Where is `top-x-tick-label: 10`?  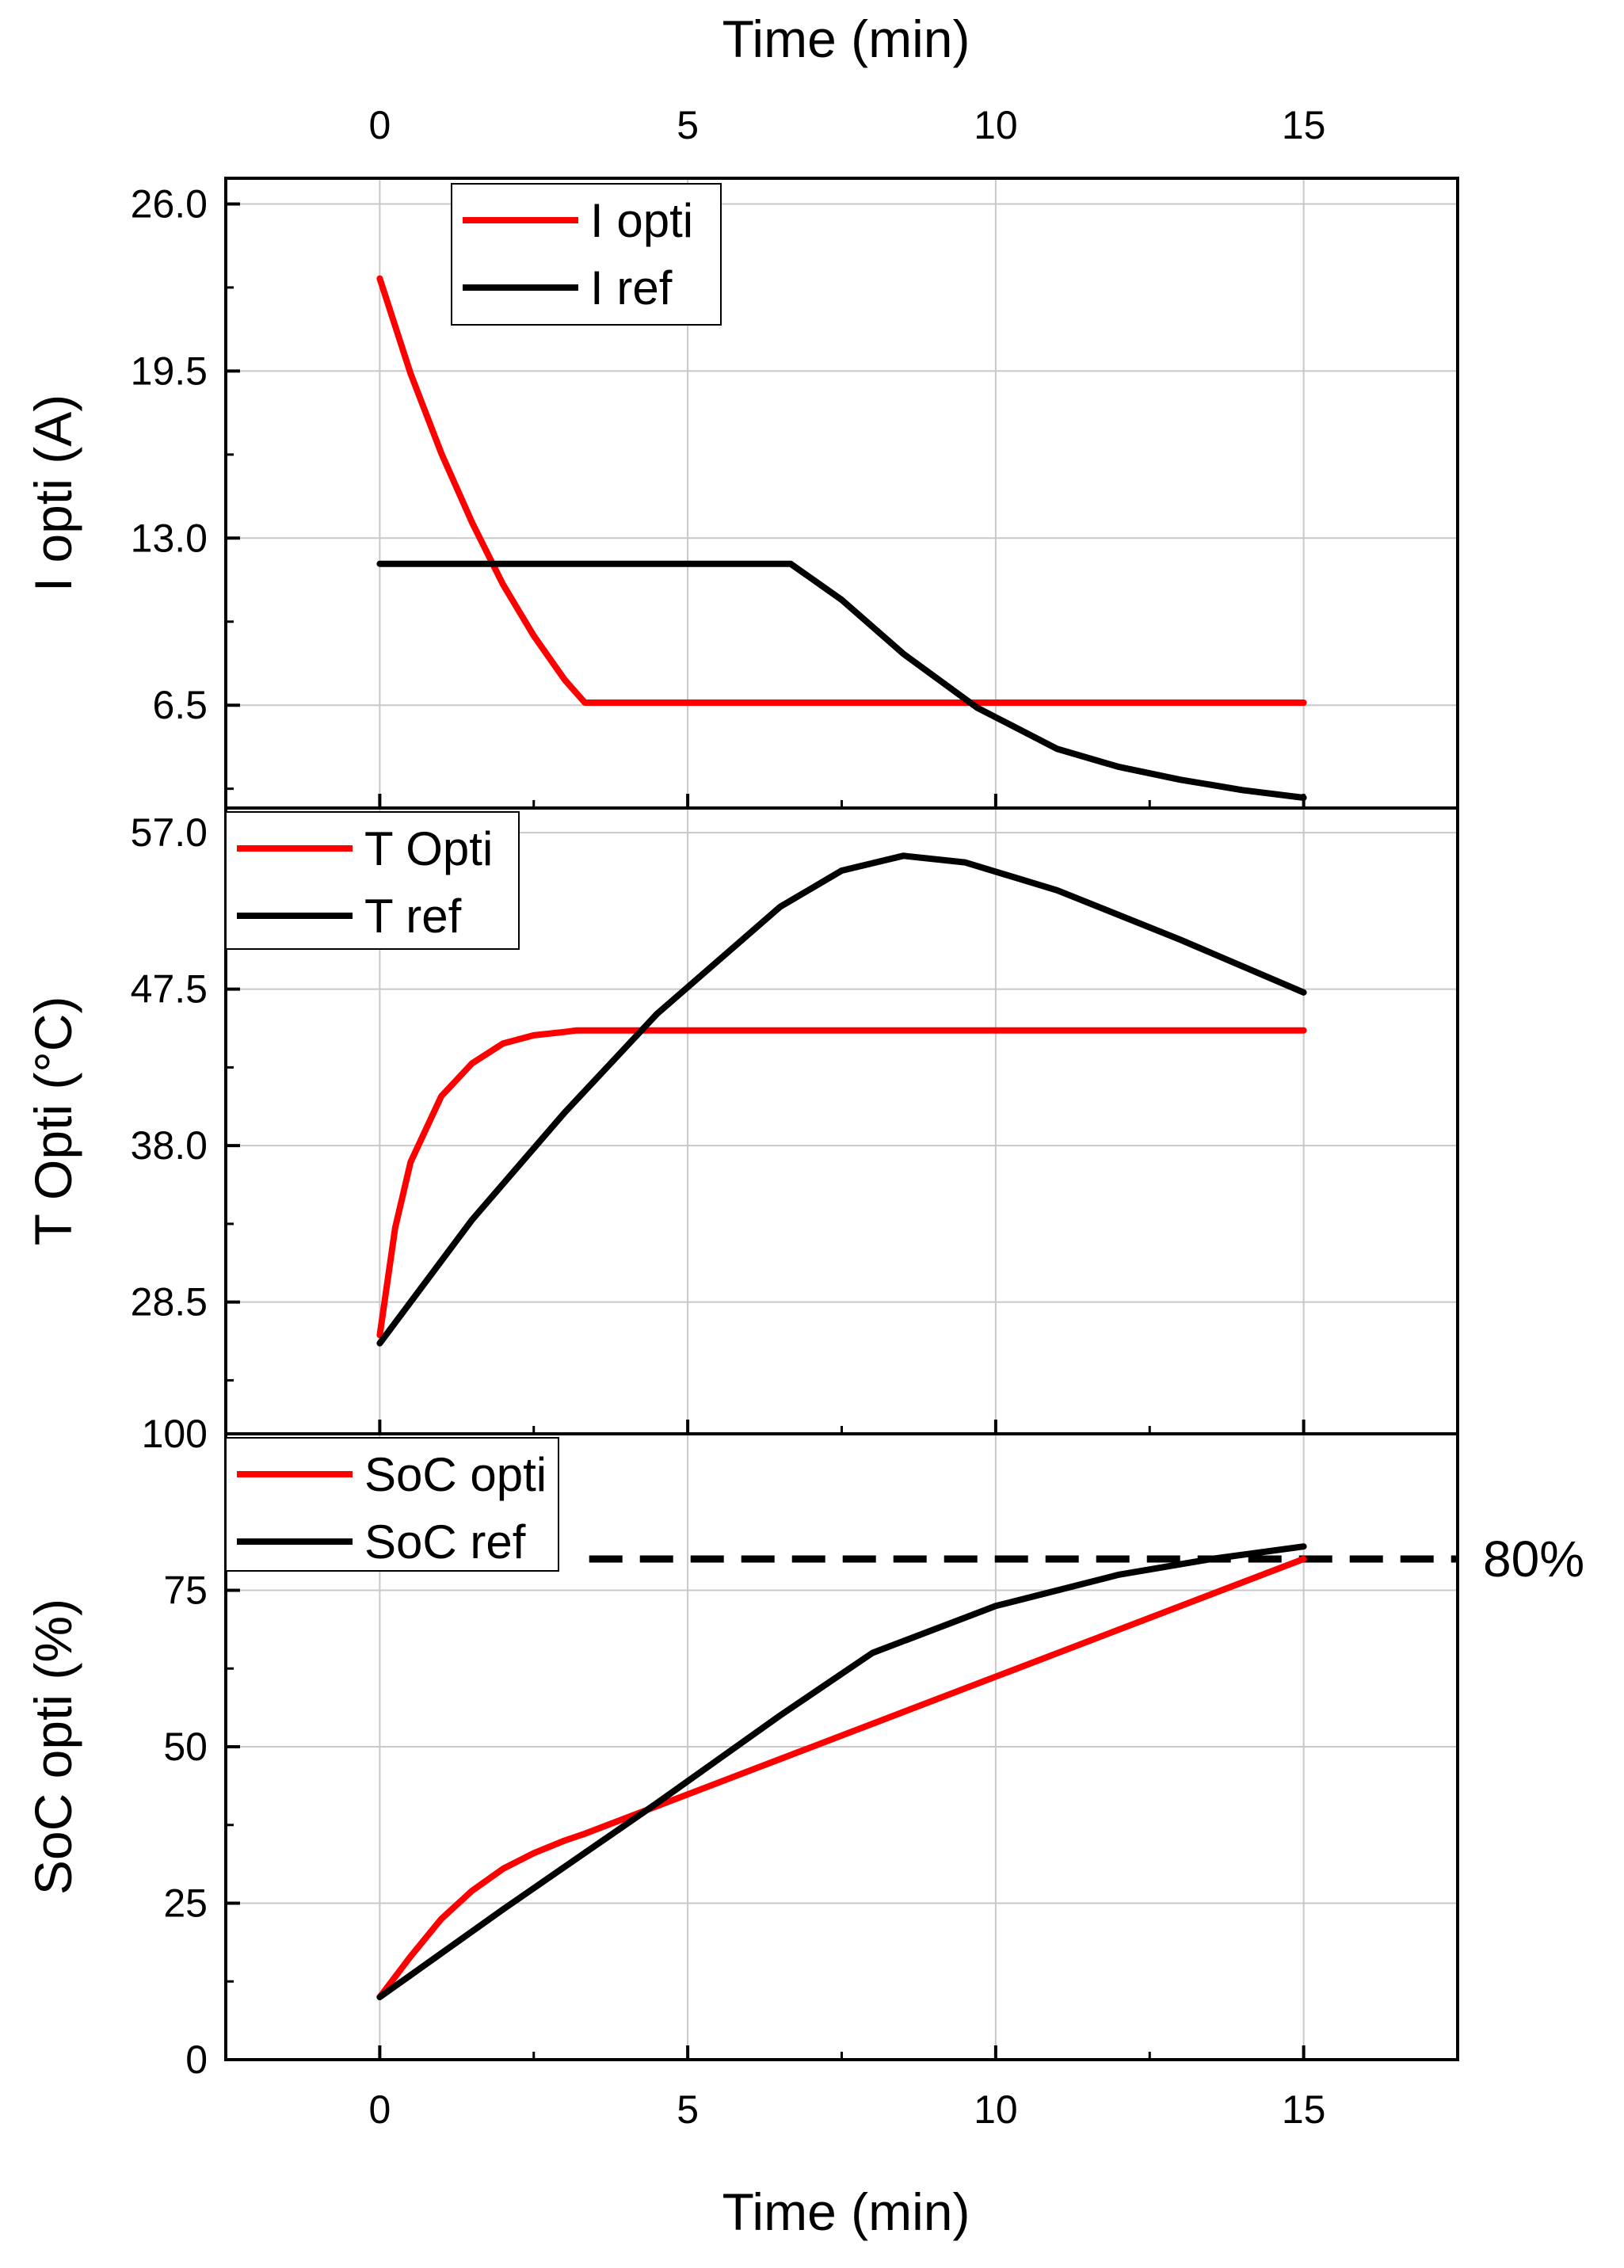 top-x-tick-label: 10 is located at coordinates (996, 125).